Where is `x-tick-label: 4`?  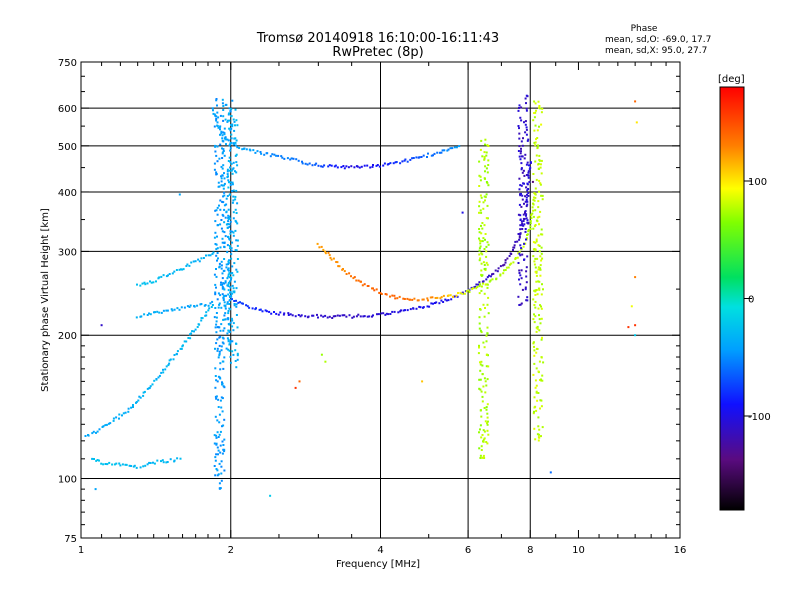
x-tick-label: 4 is located at coordinates (380, 550).